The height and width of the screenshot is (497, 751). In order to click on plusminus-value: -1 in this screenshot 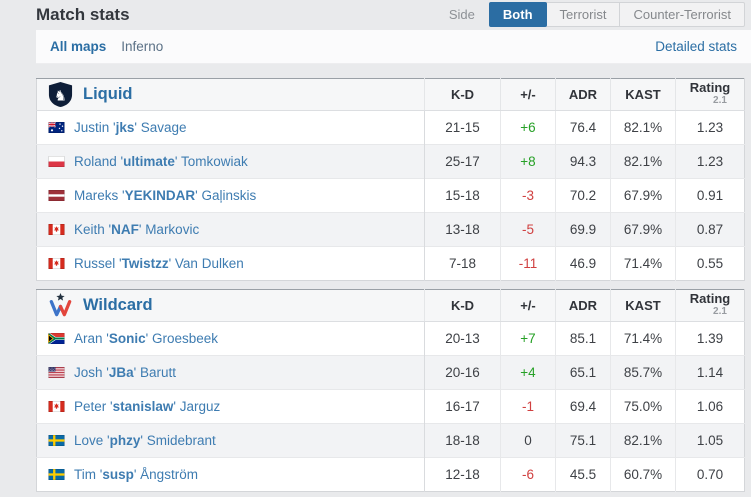, I will do `click(528, 406)`.